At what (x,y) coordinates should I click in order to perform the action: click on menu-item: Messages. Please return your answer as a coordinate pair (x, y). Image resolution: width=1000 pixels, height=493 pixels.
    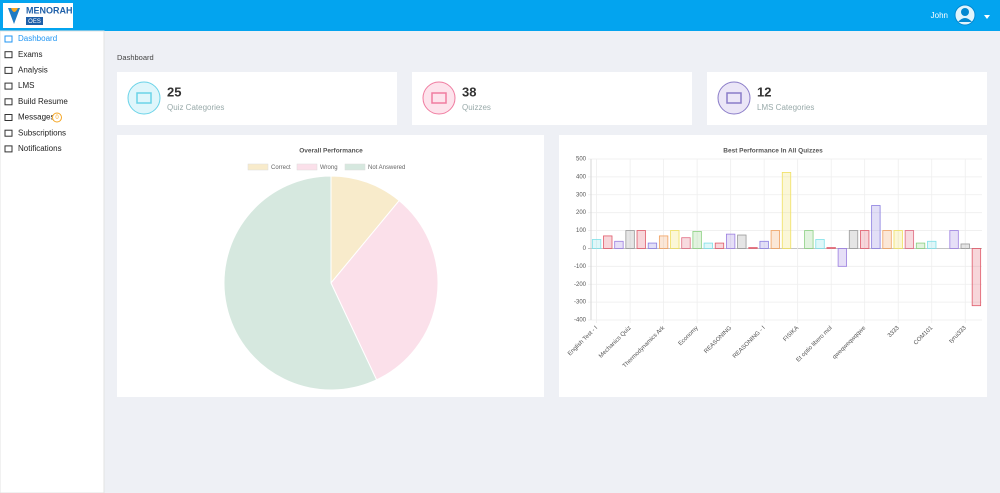
    Looking at the image, I should click on (36, 117).